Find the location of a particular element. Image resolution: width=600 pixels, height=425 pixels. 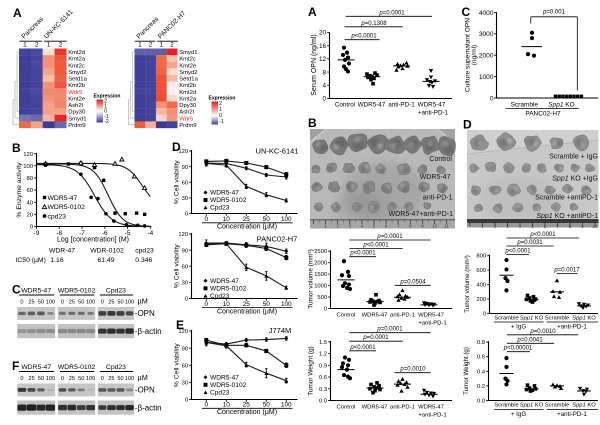

svg-text: Tumor volume (mm³) is located at coordinates (467, 284).